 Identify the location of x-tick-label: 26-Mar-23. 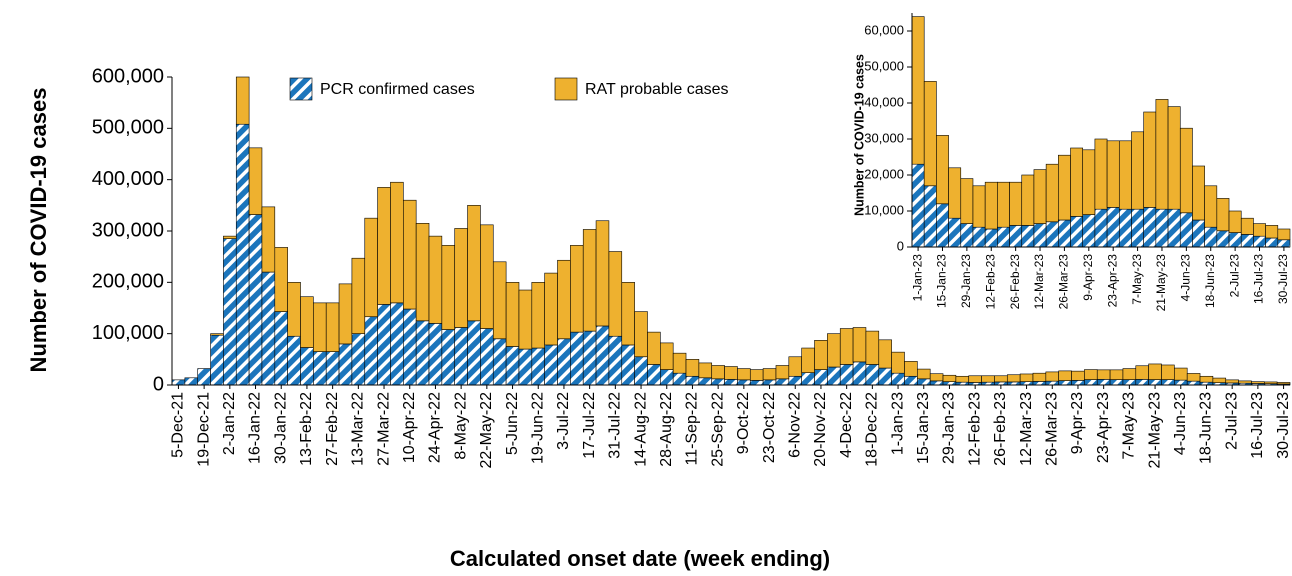
(1064, 282).